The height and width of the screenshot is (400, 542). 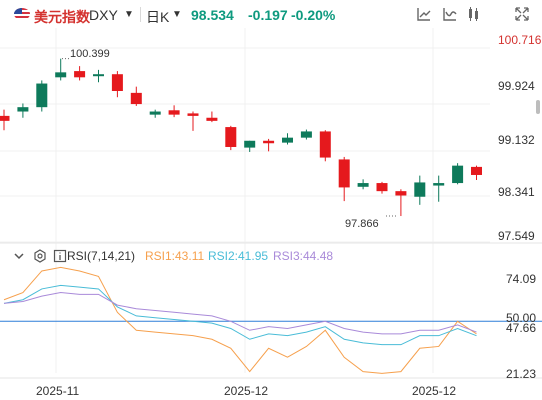 I want to click on price-axis-label: 99.132, so click(x=516, y=140).